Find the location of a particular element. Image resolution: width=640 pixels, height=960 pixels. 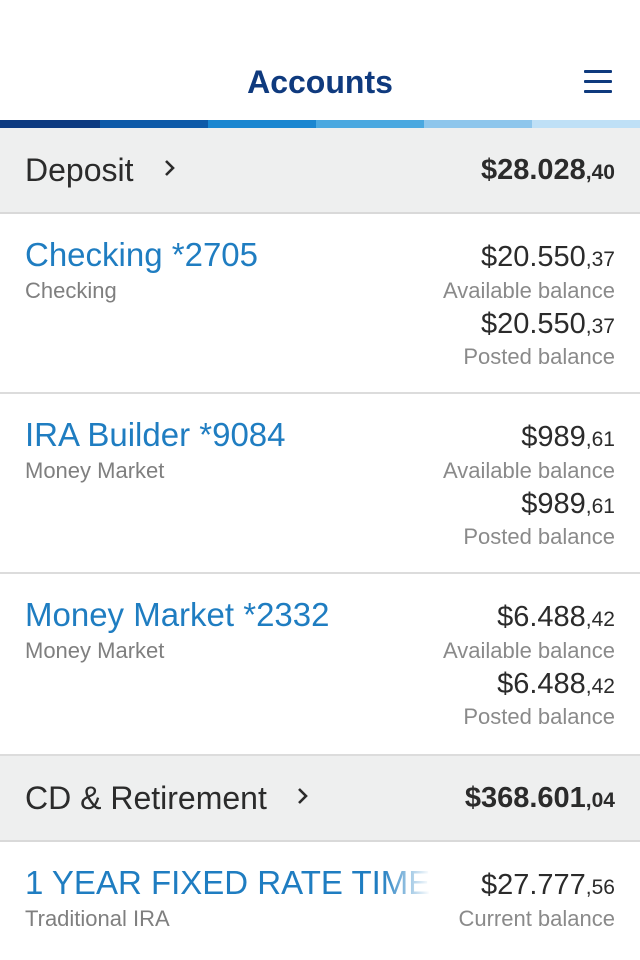

current-balance-amount: $27.777,56 is located at coordinates (548, 885).